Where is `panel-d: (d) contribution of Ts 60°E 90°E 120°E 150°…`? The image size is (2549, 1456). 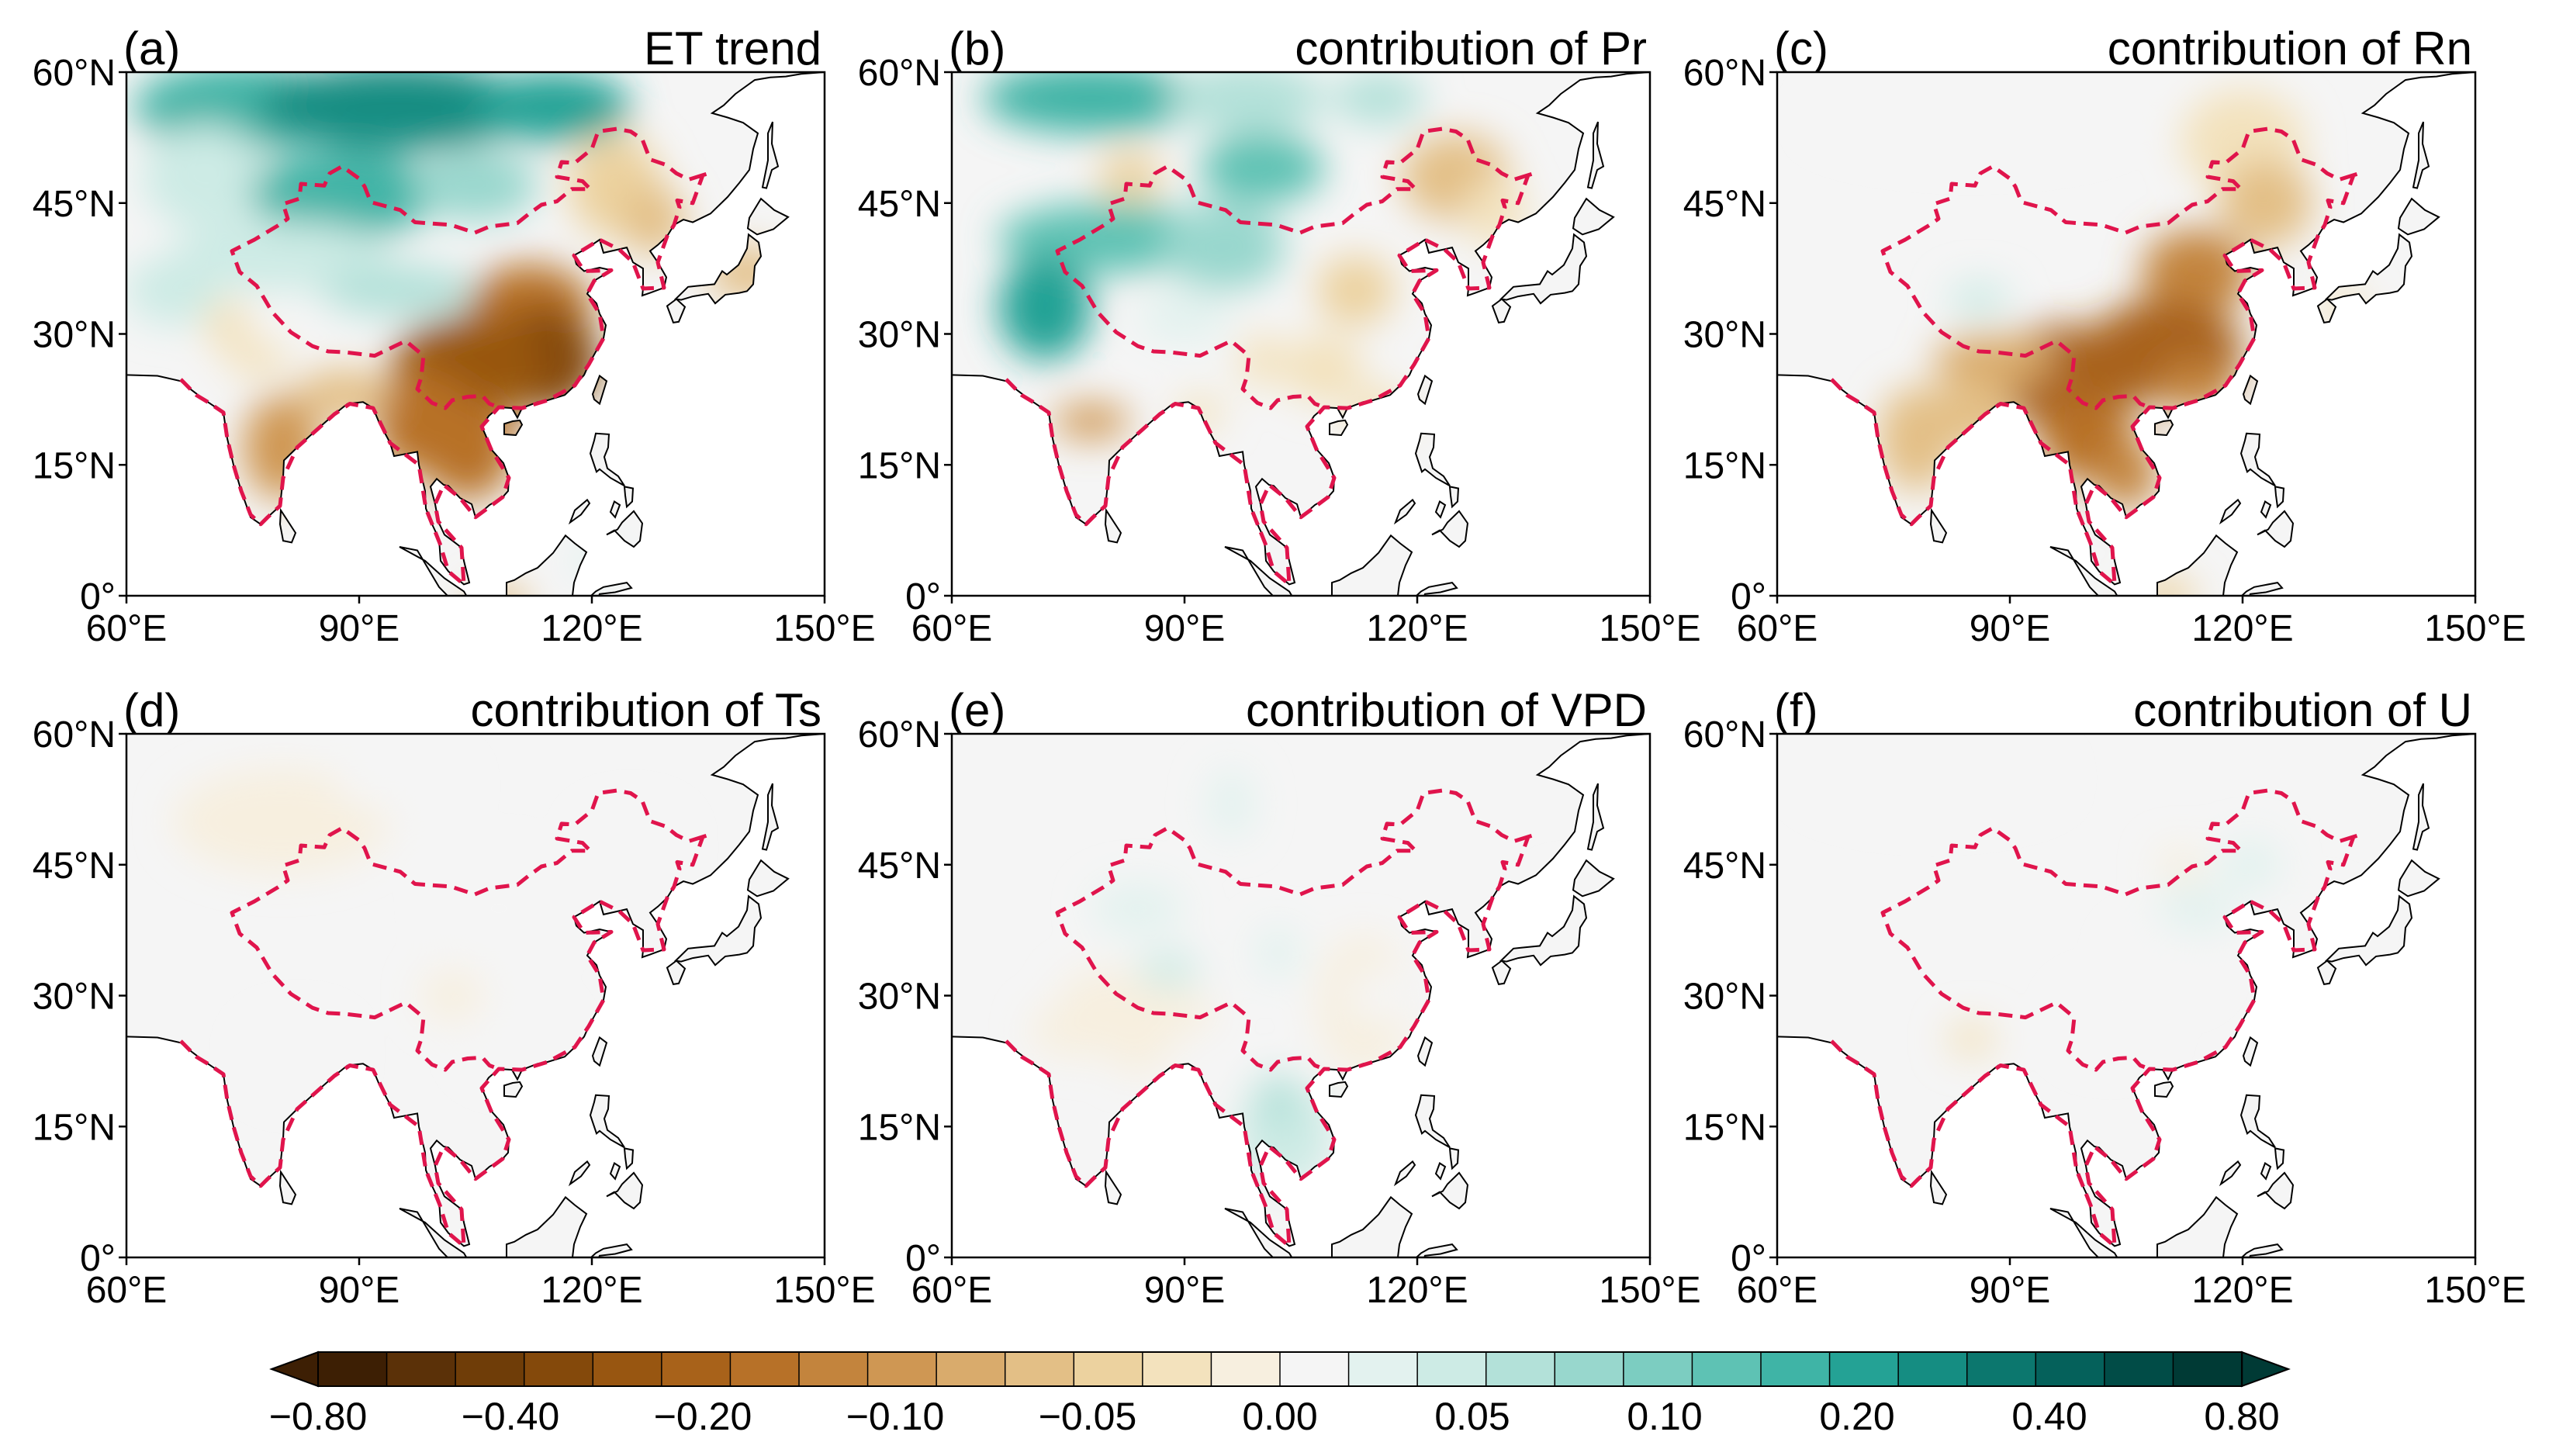
panel-d: (d) contribution of Ts 60°E 90°E 120°E 150°… is located at coordinates (454, 998).